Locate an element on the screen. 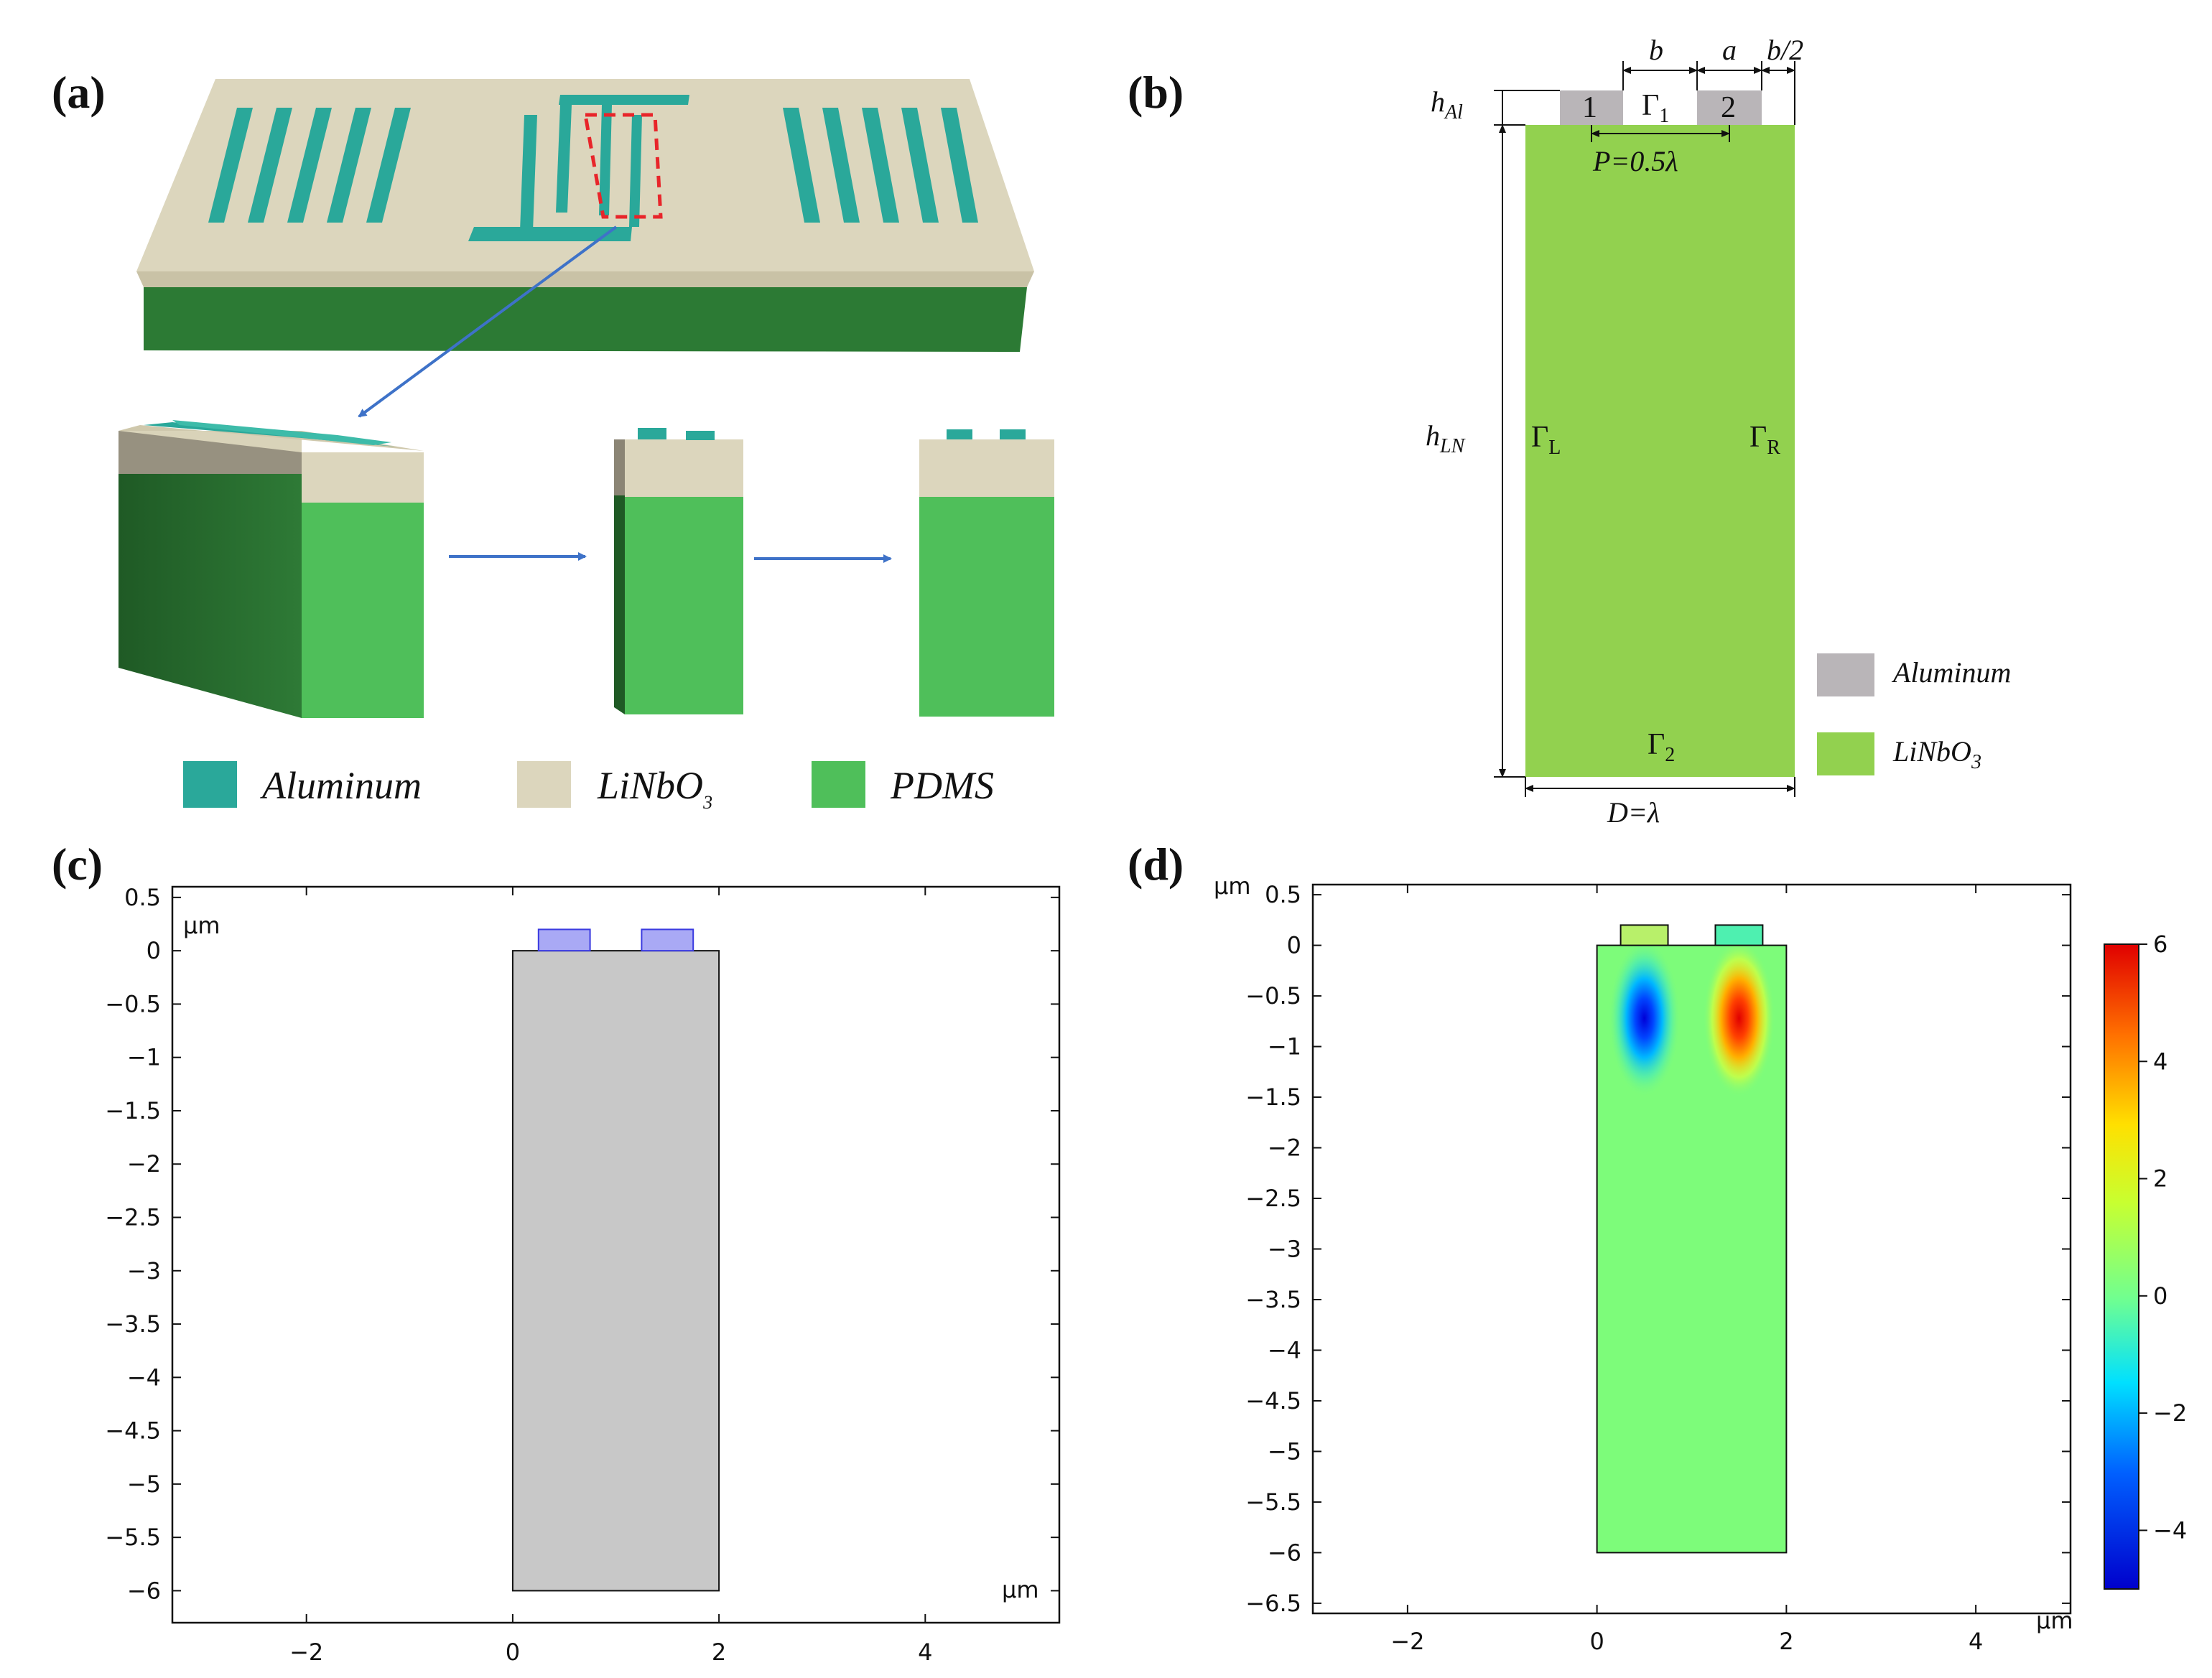 The image size is (2212, 1678). colorbar-tick-label: 4 is located at coordinates (2160, 1061).